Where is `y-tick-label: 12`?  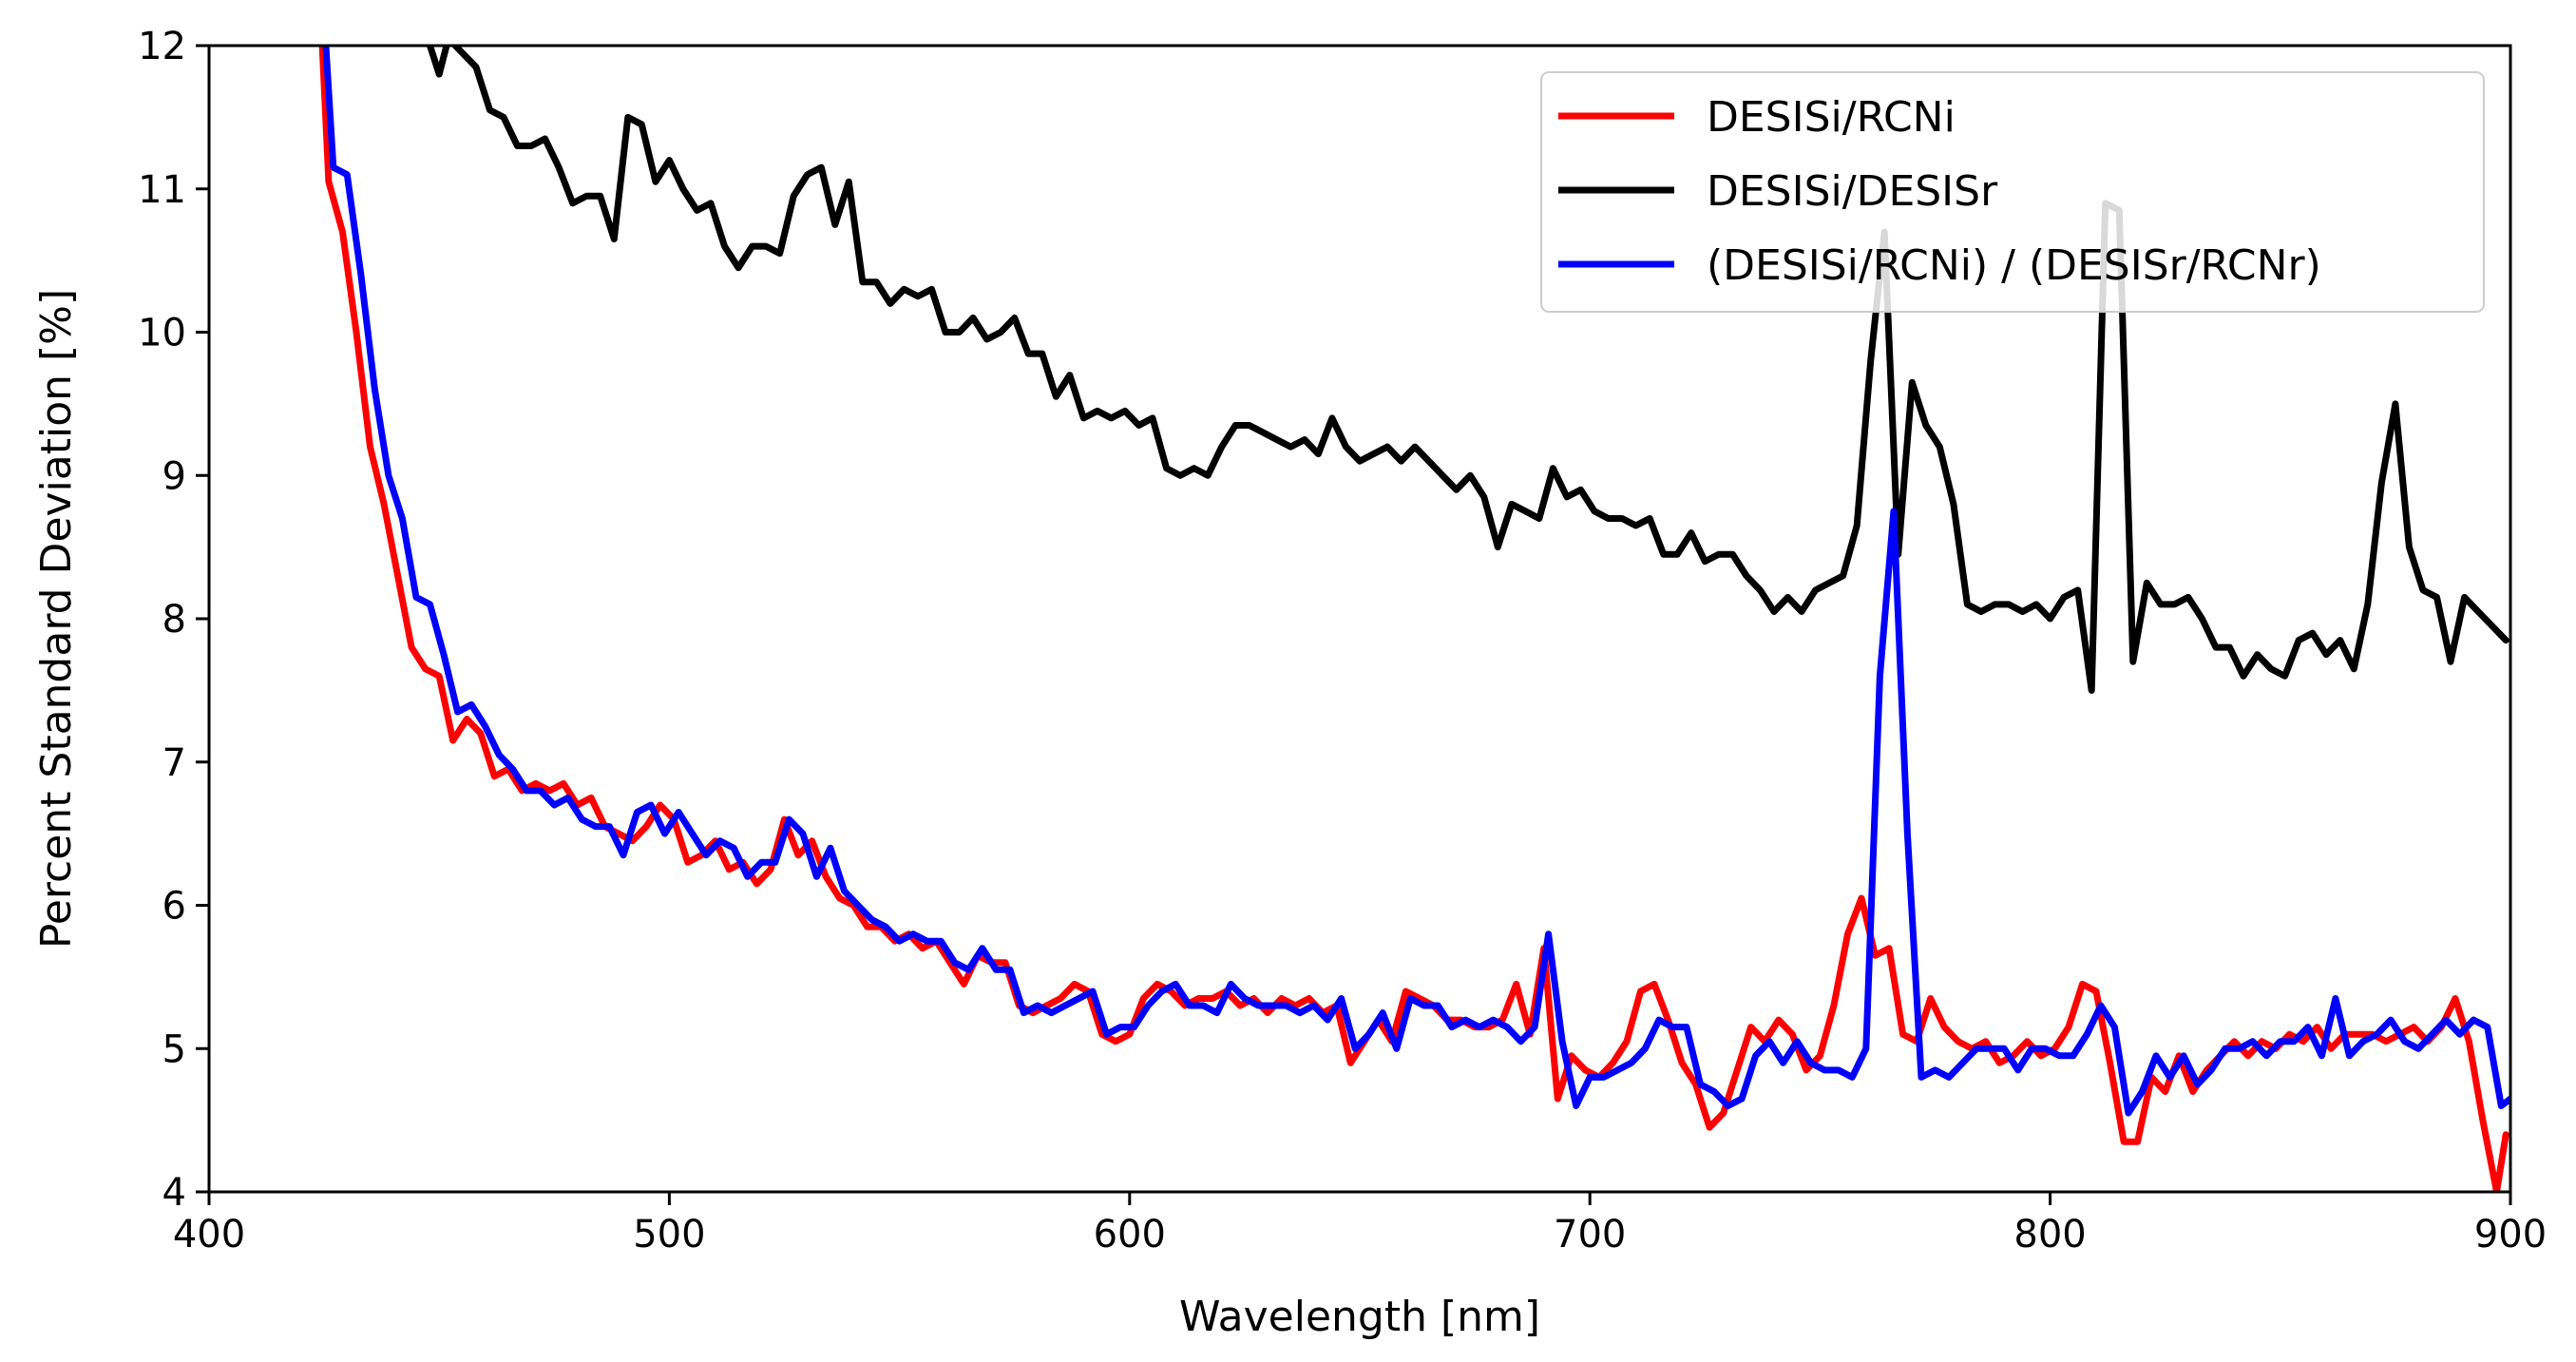
y-tick-label: 12 is located at coordinates (162, 47).